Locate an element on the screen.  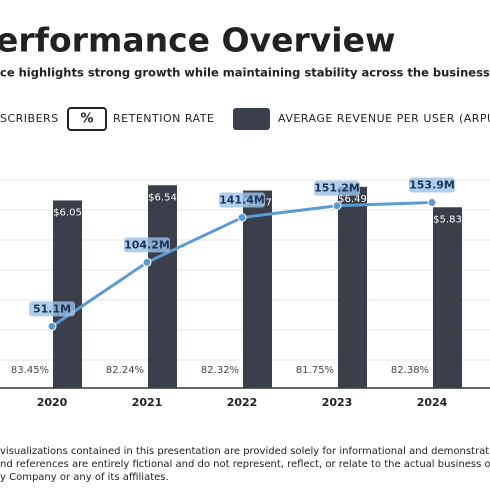
bar-value-label: $6.05 is located at coordinates (67, 212).